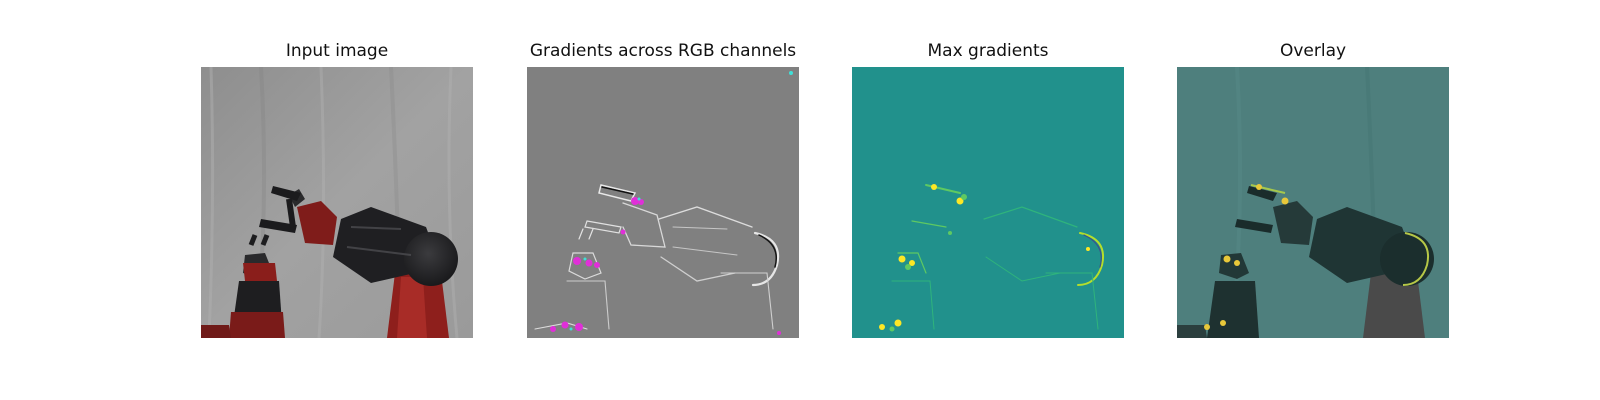  What do you see at coordinates (663, 51) in the screenshot?
I see `panel-title: Gradients across RGB channels` at bounding box center [663, 51].